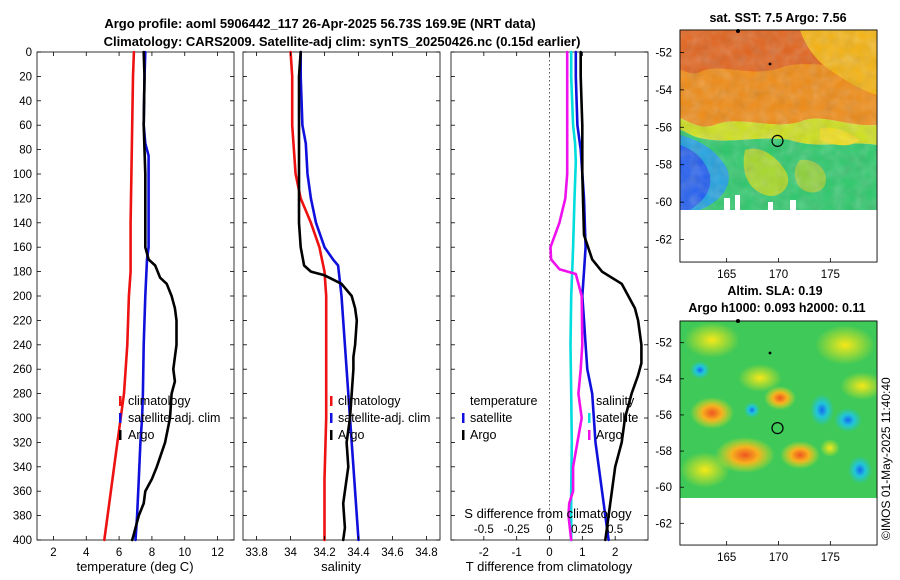 The image size is (900, 580). Describe the element at coordinates (217, 553) in the screenshot. I see `x-tick-label: 12` at that location.